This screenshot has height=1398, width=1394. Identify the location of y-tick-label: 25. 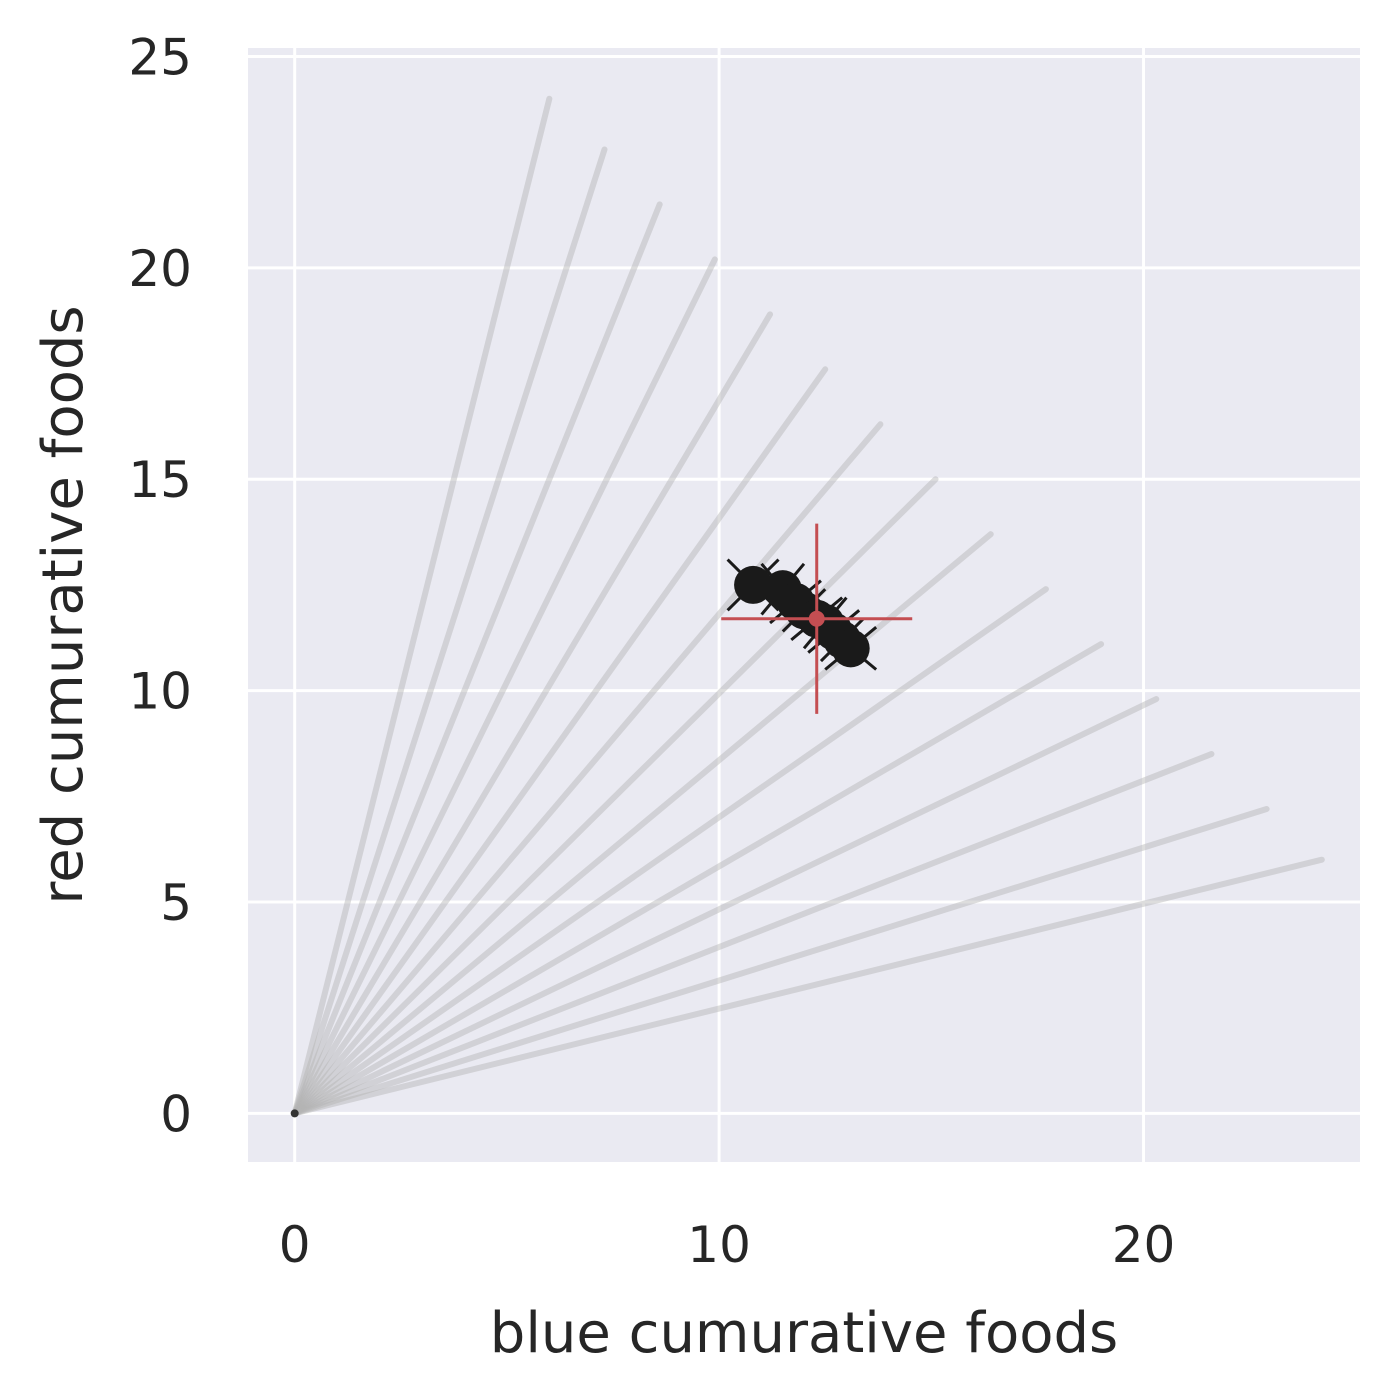
(160, 57).